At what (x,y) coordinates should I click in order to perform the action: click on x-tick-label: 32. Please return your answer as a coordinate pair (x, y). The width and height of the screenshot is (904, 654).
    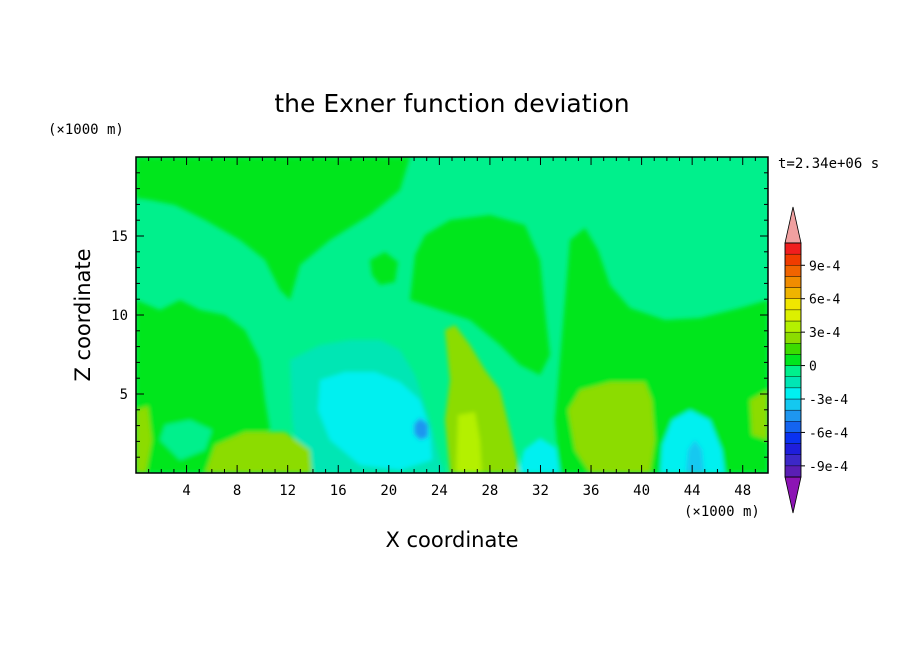
    Looking at the image, I should click on (540, 491).